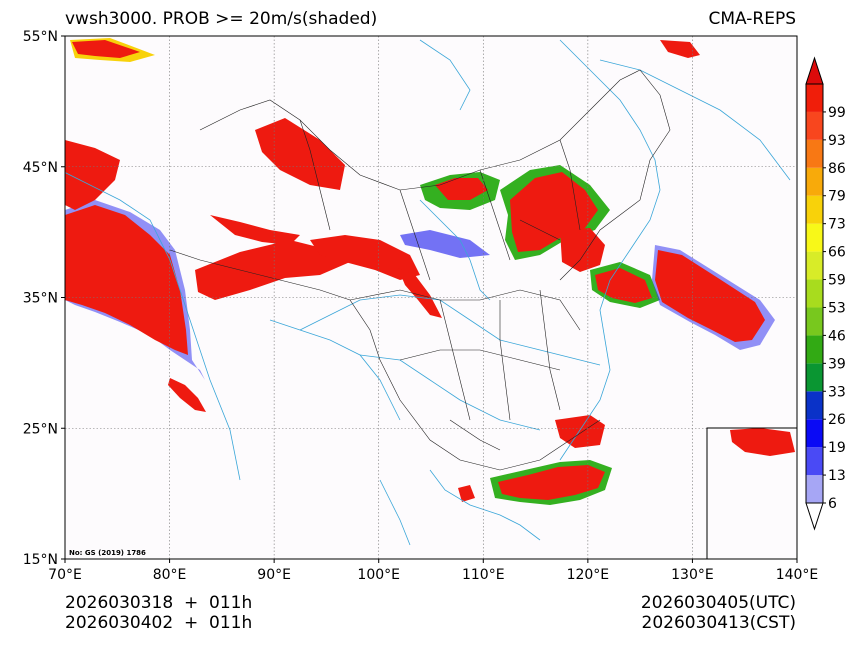 The image size is (860, 647). What do you see at coordinates (837, 420) in the screenshot?
I see `colorbar-label: 26` at bounding box center [837, 420].